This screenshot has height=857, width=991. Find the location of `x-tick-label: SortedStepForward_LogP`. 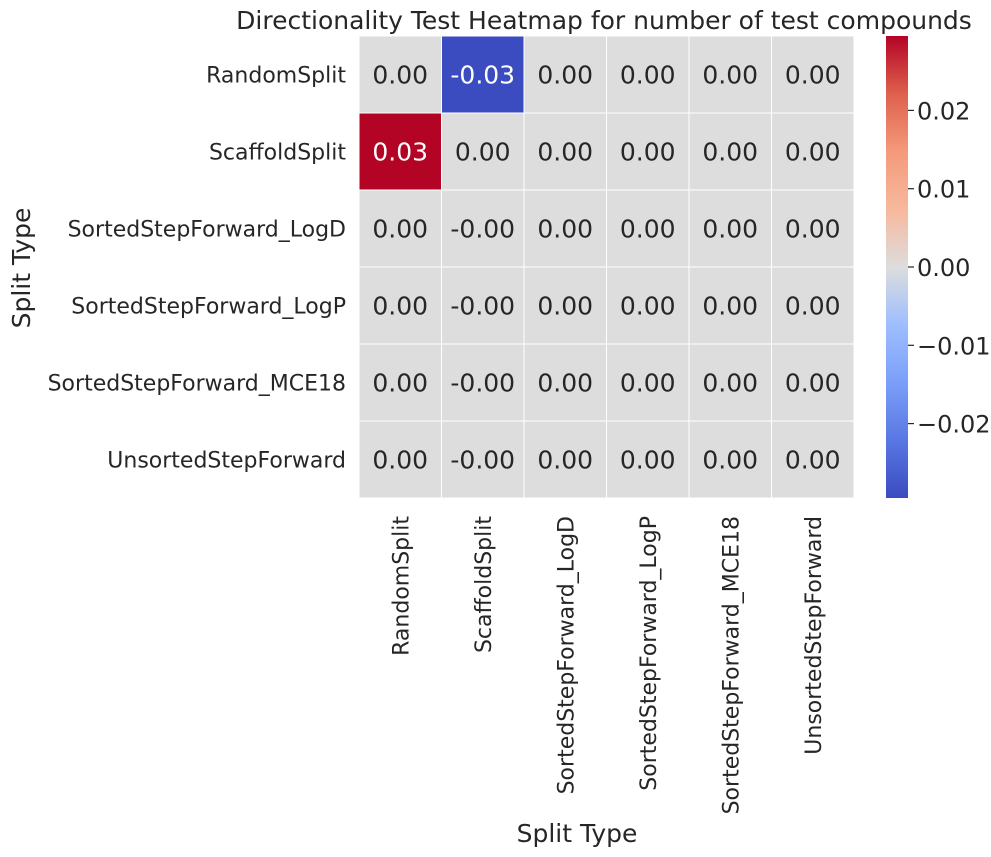

x-tick-label: SortedStepForward_LogP is located at coordinates (649, 653).